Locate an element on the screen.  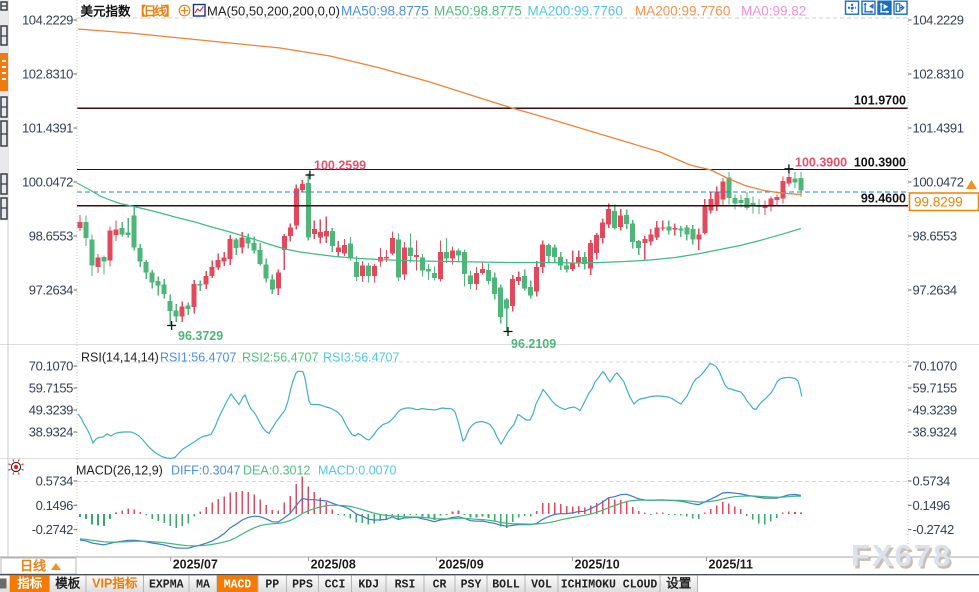
svg-text: 日线 is located at coordinates (33, 566).